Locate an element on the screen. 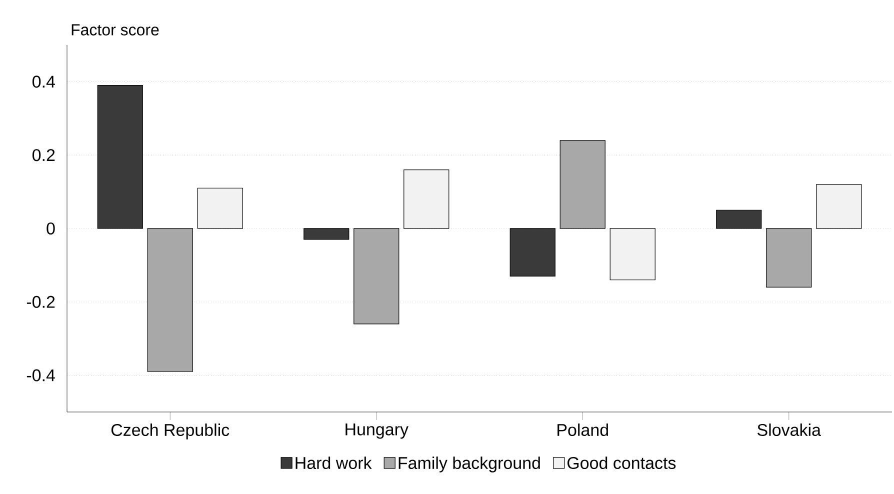 Image resolution: width=894 pixels, height=494 pixels. x-tick-label: Slovakia is located at coordinates (789, 430).